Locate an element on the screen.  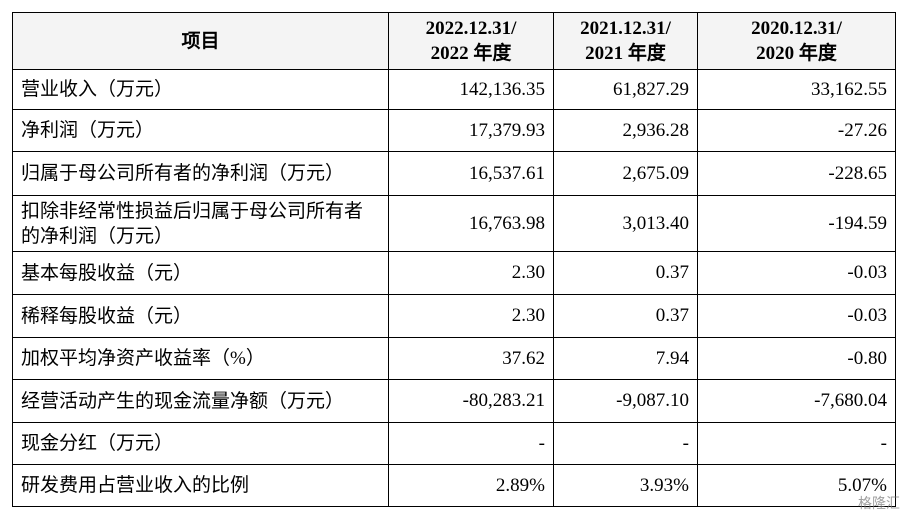
row-label: 现金分红（万元） is located at coordinates (200, 443).